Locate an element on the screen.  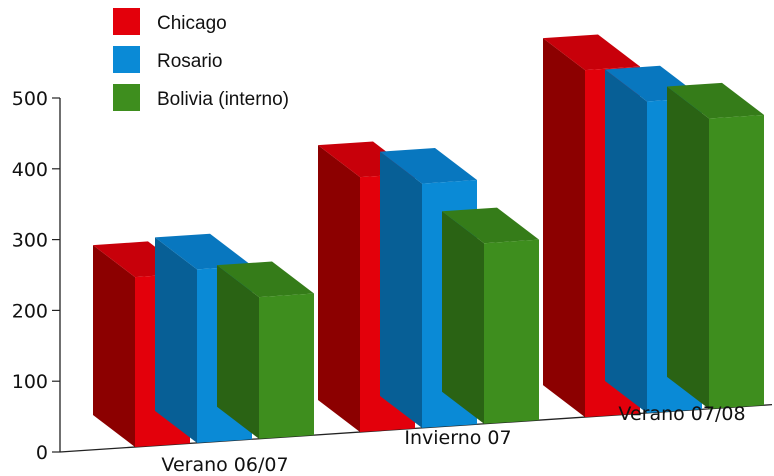
x-category-labels: Verano 06/07 Invierno 07 Verano 07/08 is located at coordinates (453, 439).